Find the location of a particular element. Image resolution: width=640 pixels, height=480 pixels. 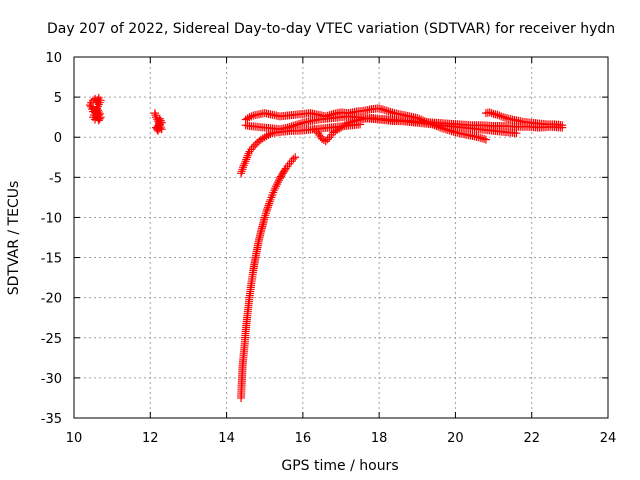

x-tick-label: 24 is located at coordinates (608, 438).